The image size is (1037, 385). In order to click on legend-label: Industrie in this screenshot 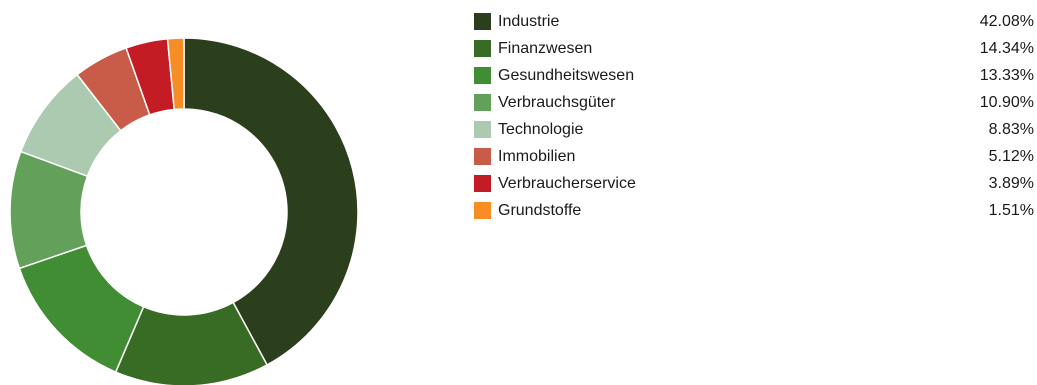, I will do `click(529, 21)`.